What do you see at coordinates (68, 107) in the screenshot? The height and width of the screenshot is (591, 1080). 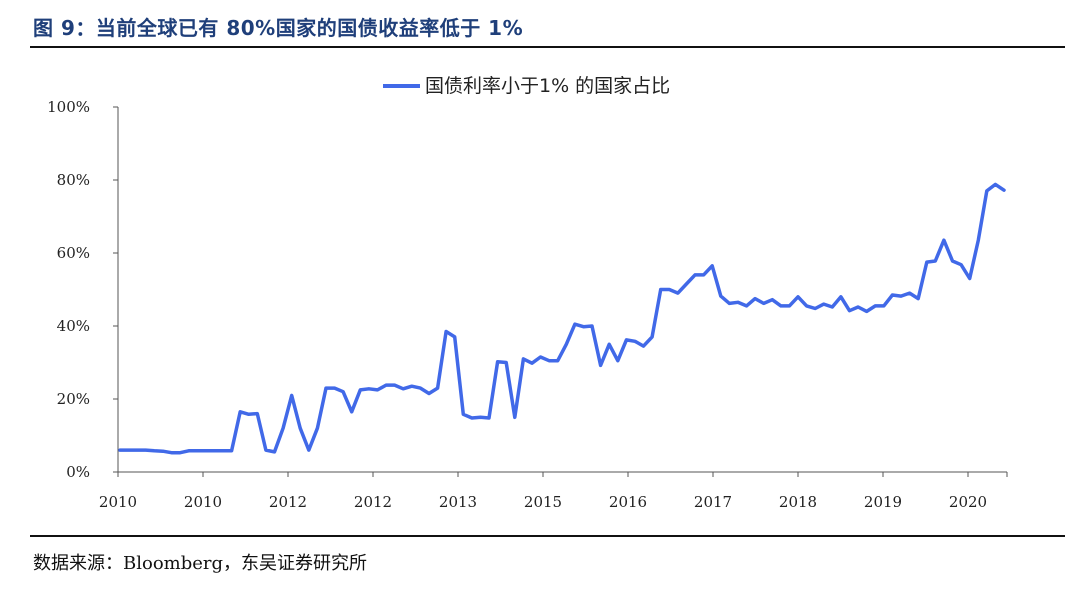 I see `y-tick-label: 100%` at bounding box center [68, 107].